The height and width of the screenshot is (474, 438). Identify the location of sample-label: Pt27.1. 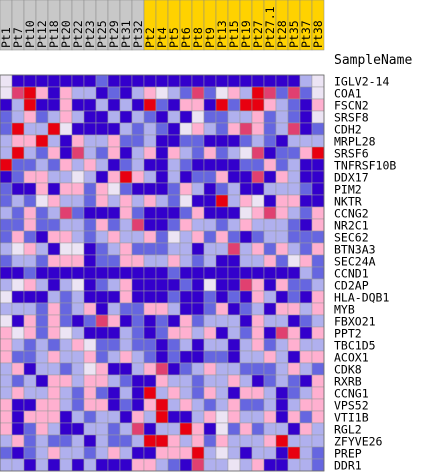
(270, 27).